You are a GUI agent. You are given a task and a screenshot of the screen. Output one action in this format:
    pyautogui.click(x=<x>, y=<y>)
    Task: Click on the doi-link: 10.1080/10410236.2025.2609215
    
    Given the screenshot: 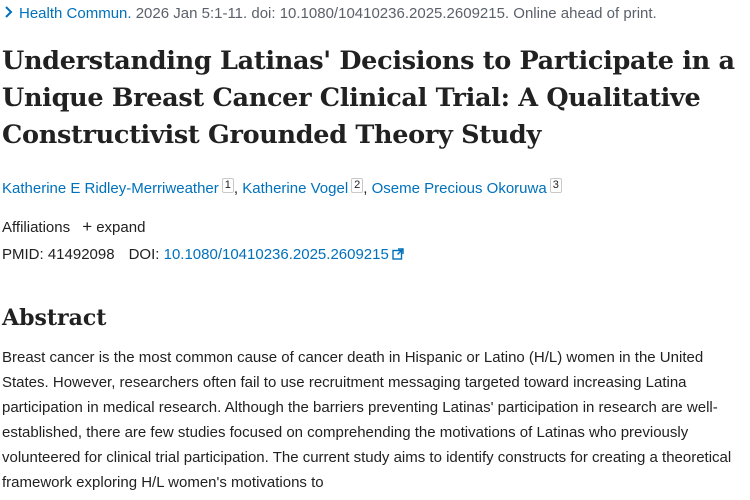 What is the action you would take?
    pyautogui.click(x=284, y=254)
    